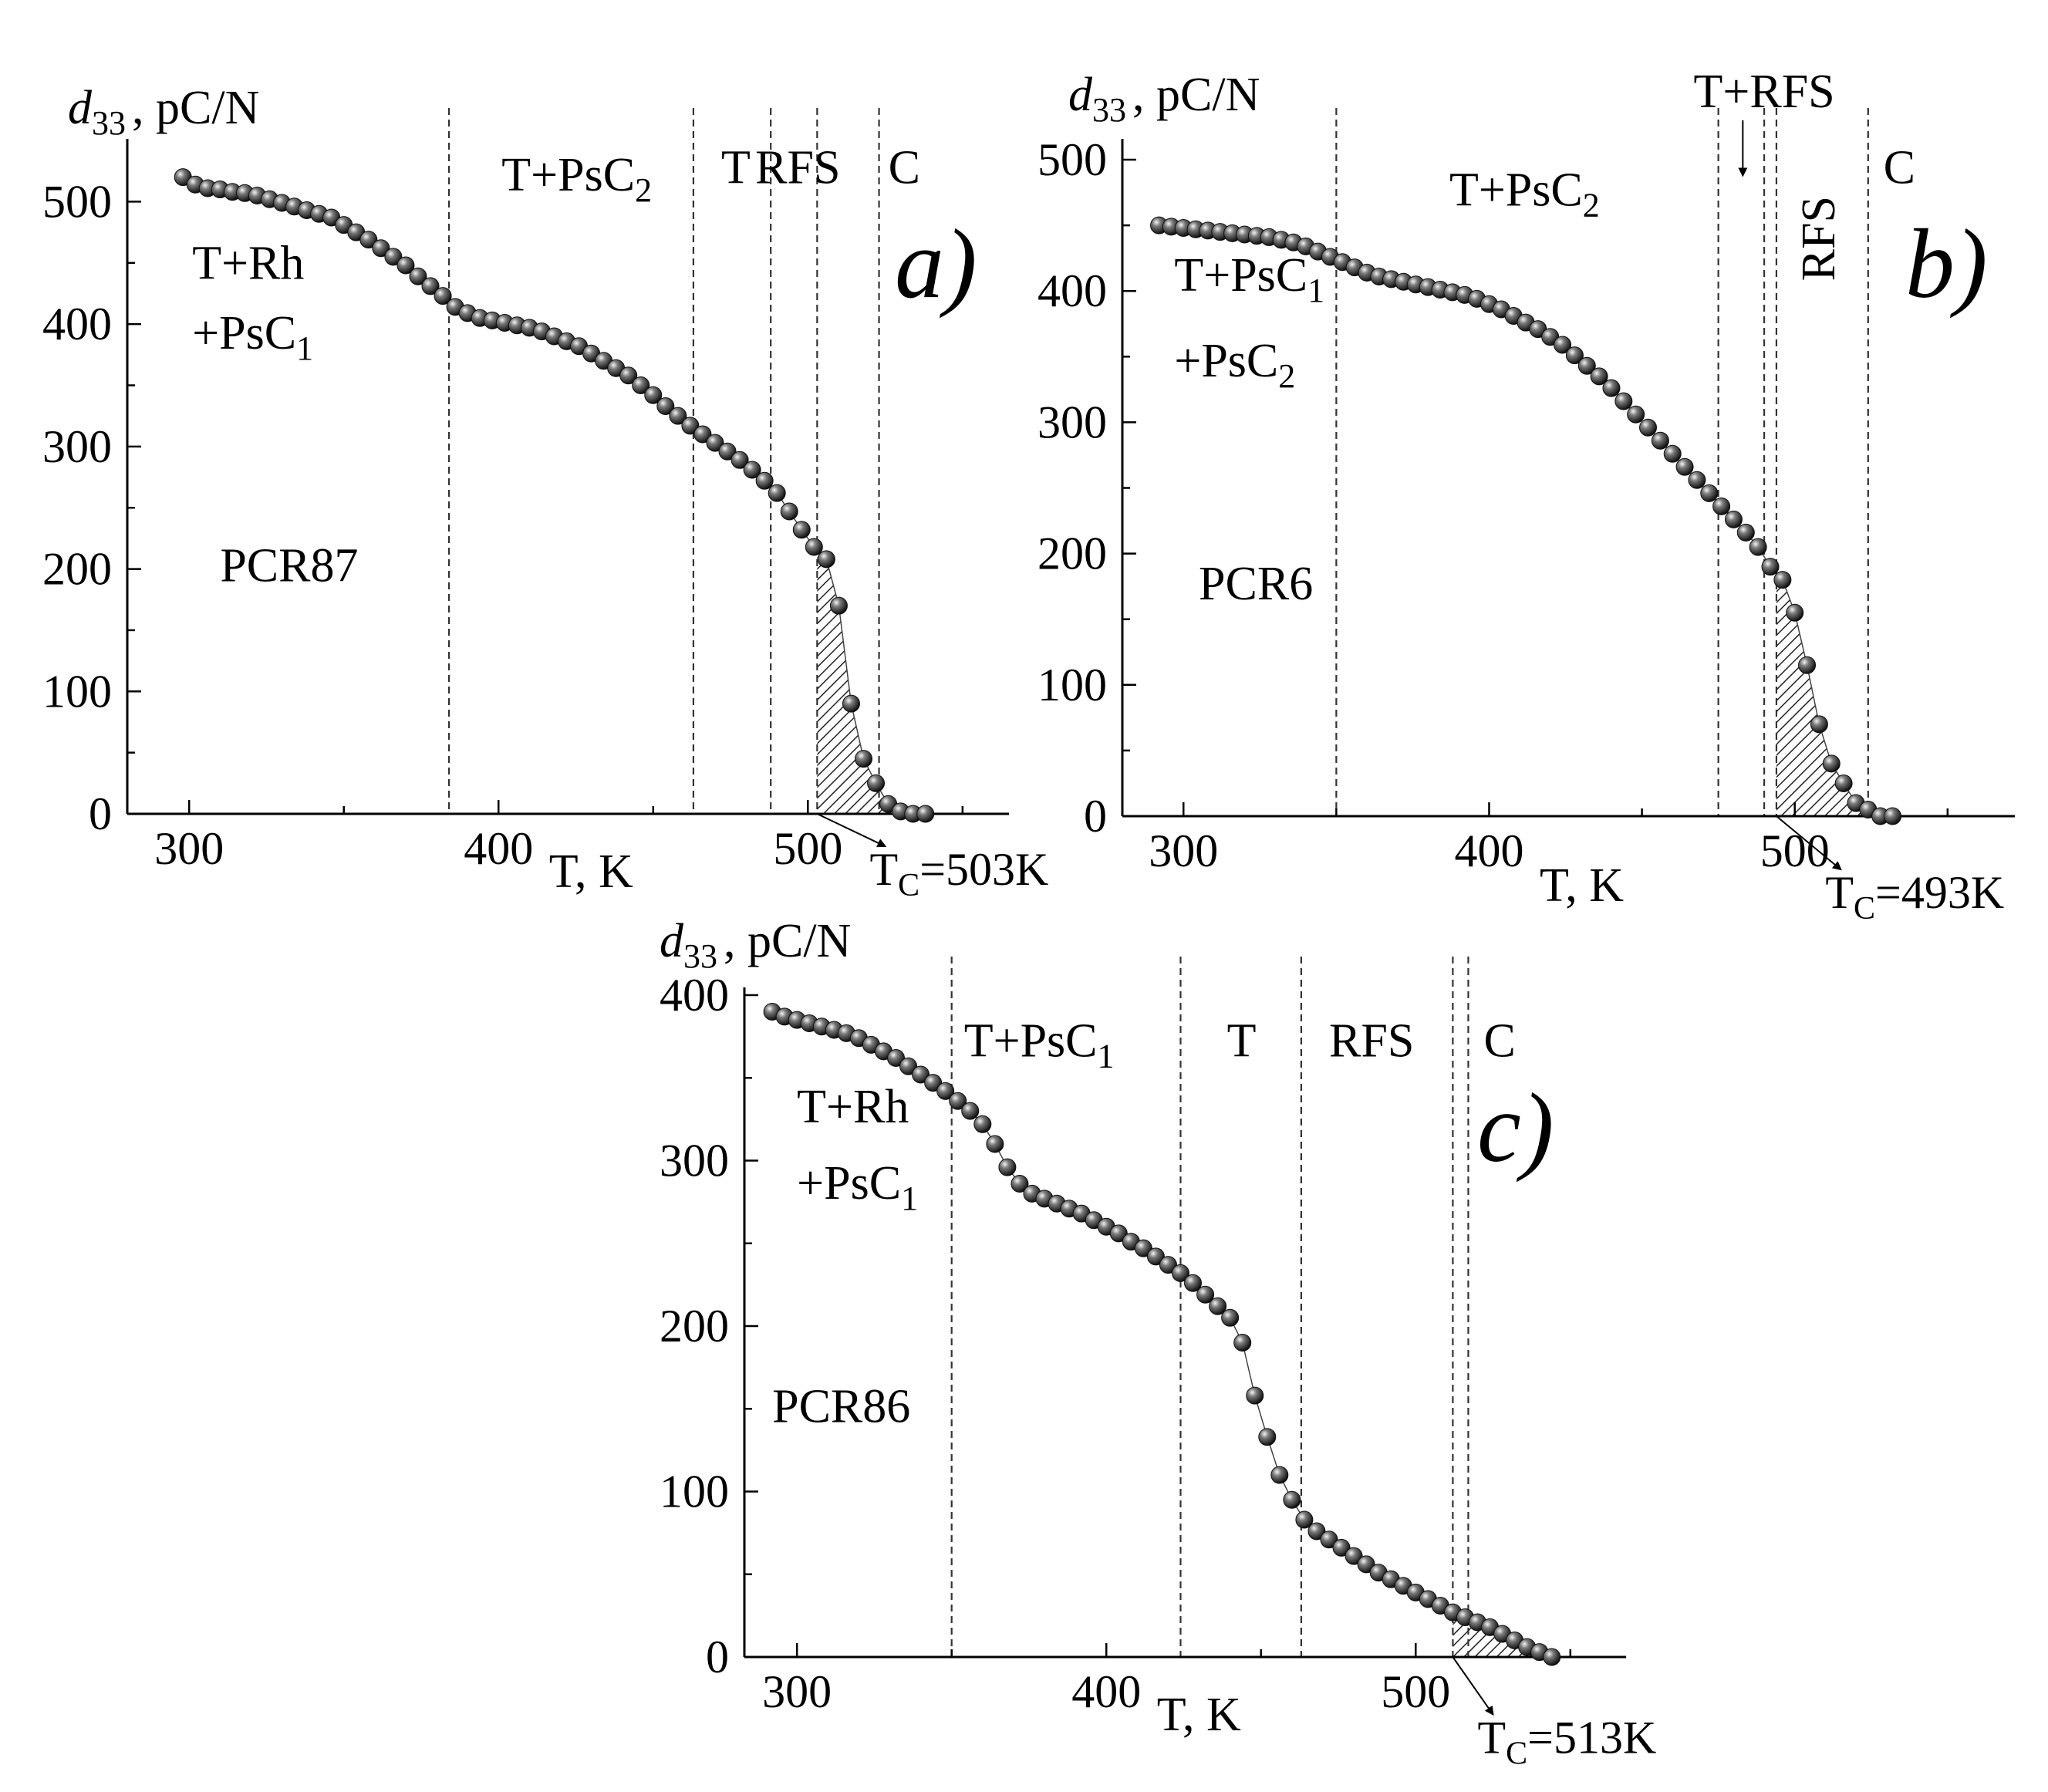 The width and height of the screenshot is (2048, 1792). What do you see at coordinates (1582, 885) in the screenshot?
I see `x-axis-title: T, K` at bounding box center [1582, 885].